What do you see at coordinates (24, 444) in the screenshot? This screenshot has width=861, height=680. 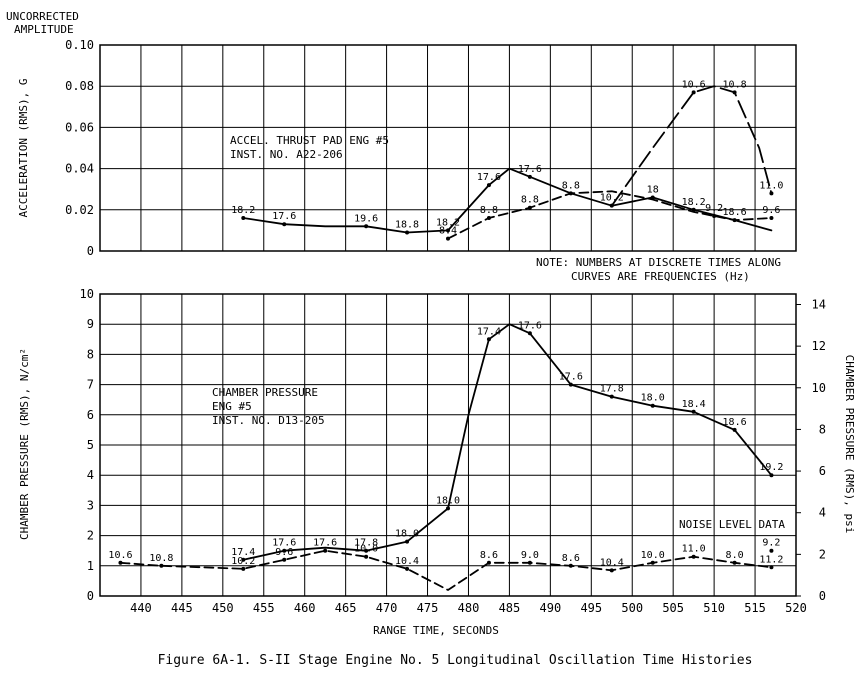 I see `bottom-ylabel: CHAMBER PRESSURE (RMS), N/cm²` at bounding box center [24, 444].